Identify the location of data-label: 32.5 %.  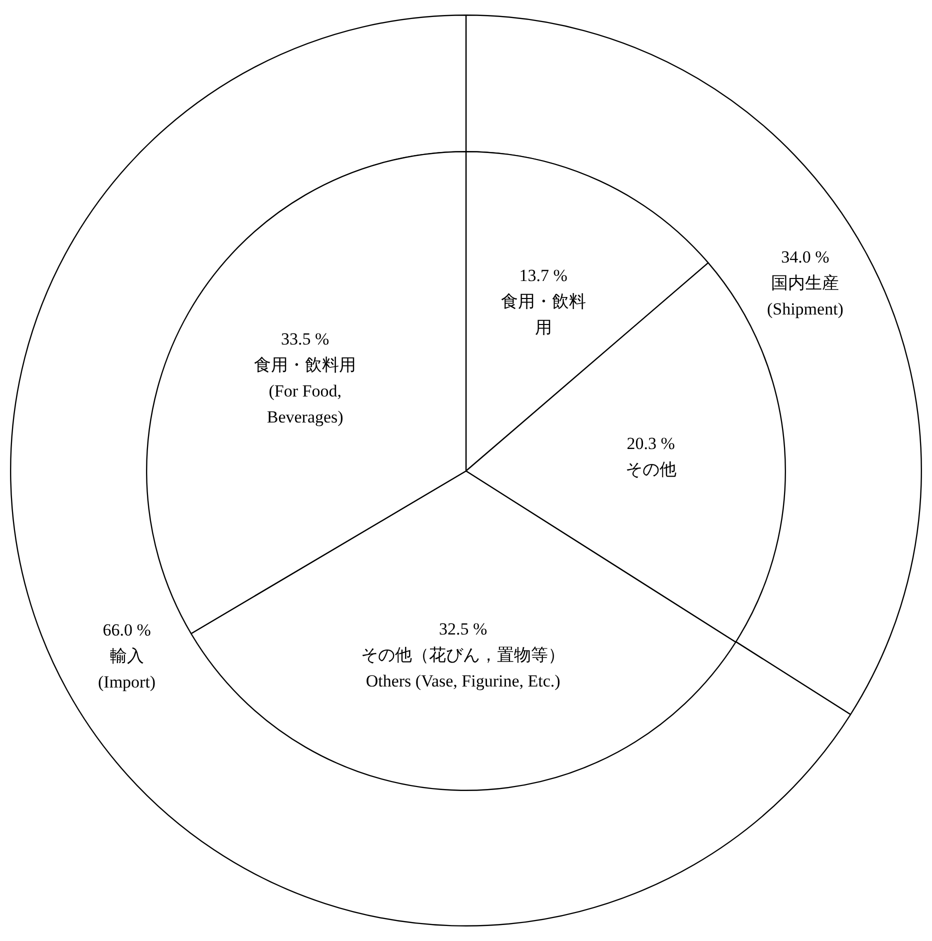
(463, 629).